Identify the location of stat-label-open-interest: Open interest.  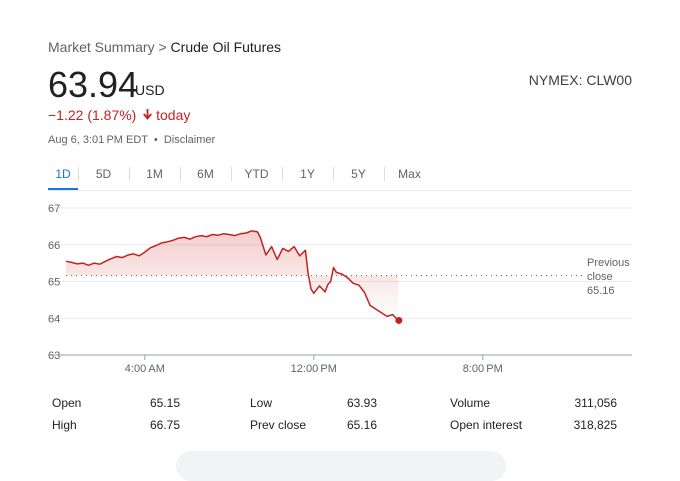
(486, 425).